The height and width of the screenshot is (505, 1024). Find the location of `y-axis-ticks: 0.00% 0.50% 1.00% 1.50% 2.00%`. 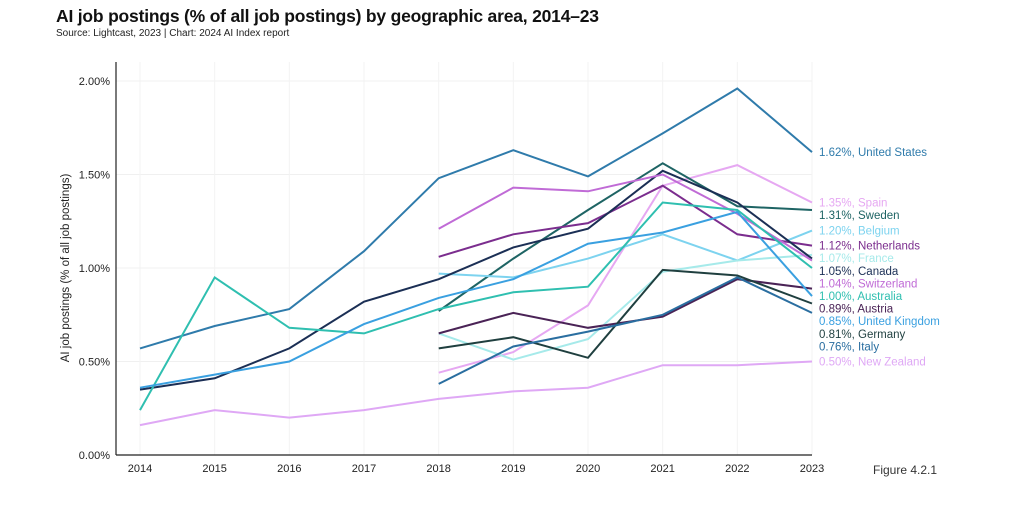

y-axis-ticks: 0.00% 0.50% 1.00% 1.50% 2.00% is located at coordinates (94, 269).